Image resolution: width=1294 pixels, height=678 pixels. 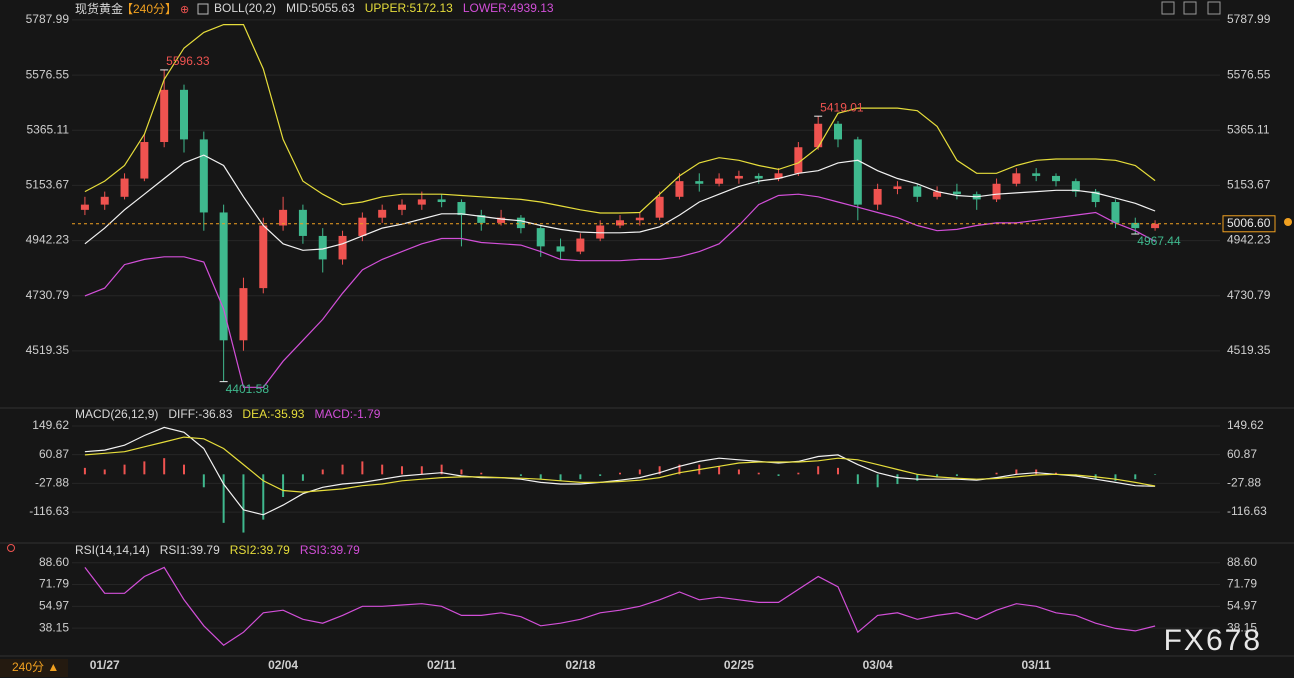 I want to click on indicator-legend: RSI1:39.79, so click(x=190, y=550).